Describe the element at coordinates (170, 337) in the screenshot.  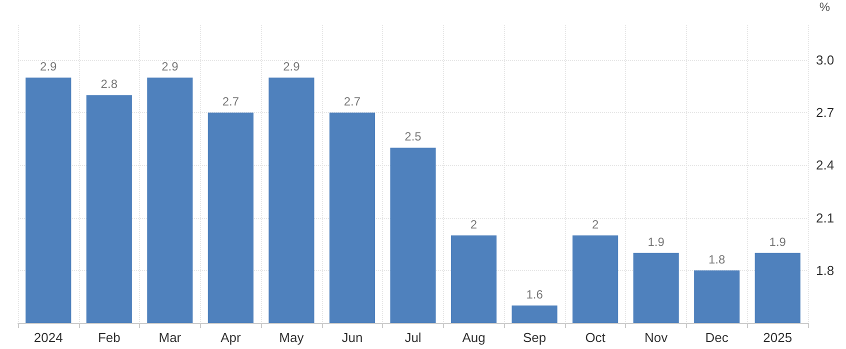
I see `x-tick-label: Mar` at that location.